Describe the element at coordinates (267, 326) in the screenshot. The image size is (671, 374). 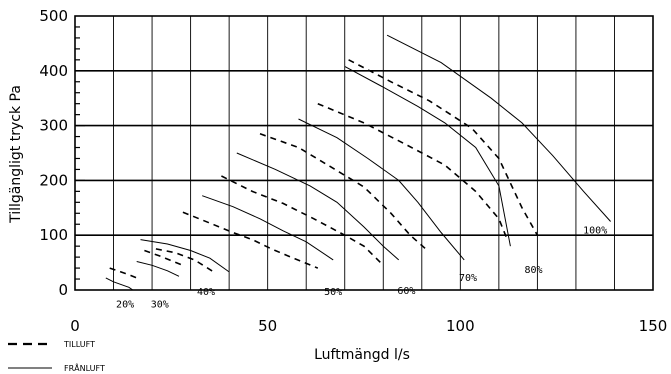
I see `x-tick-label: 50` at that location.